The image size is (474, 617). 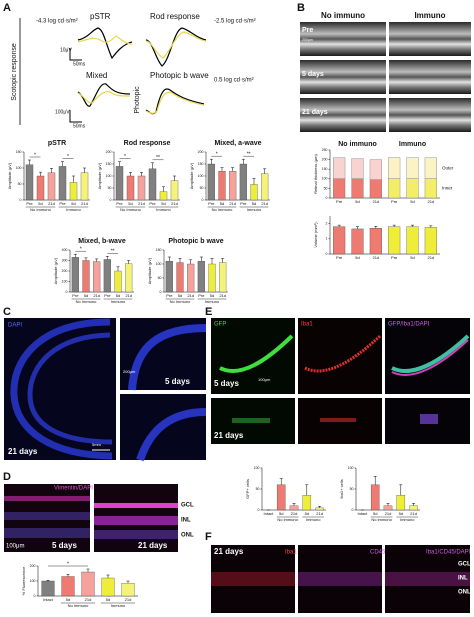 What do you see at coordinates (464, 593) in the screenshot?
I see `layer-label: ONL` at bounding box center [464, 593].